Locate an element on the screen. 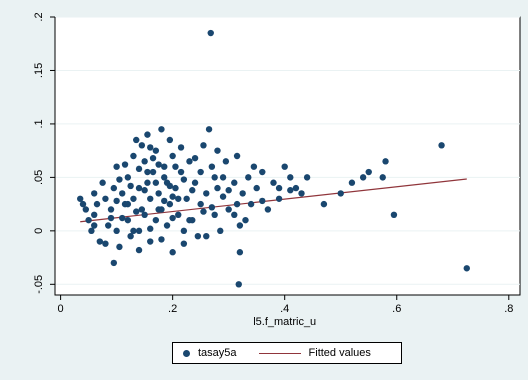 Image resolution: width=528 pixels, height=380 pixels. legend-marker-line is located at coordinates (279, 353).